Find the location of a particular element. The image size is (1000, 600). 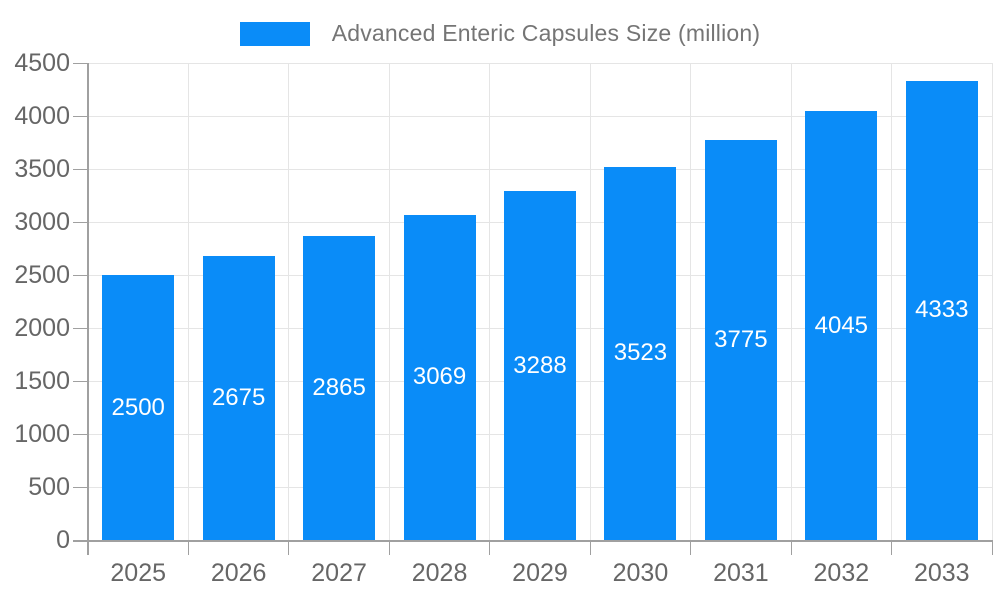

x-tick-label: 2033 is located at coordinates (941, 573).